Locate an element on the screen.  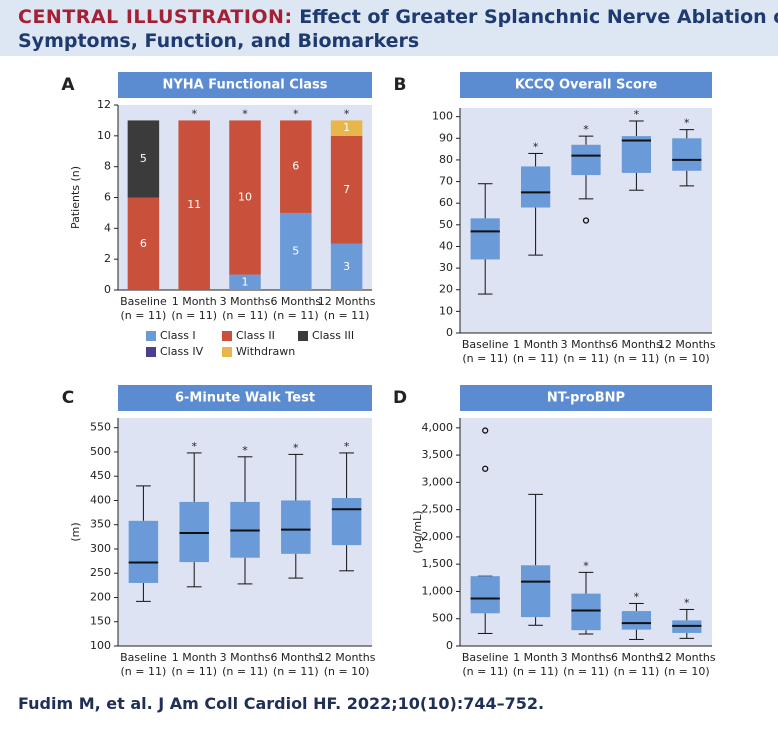
x-tick-note: (n = 10) is located at coordinates (687, 671).